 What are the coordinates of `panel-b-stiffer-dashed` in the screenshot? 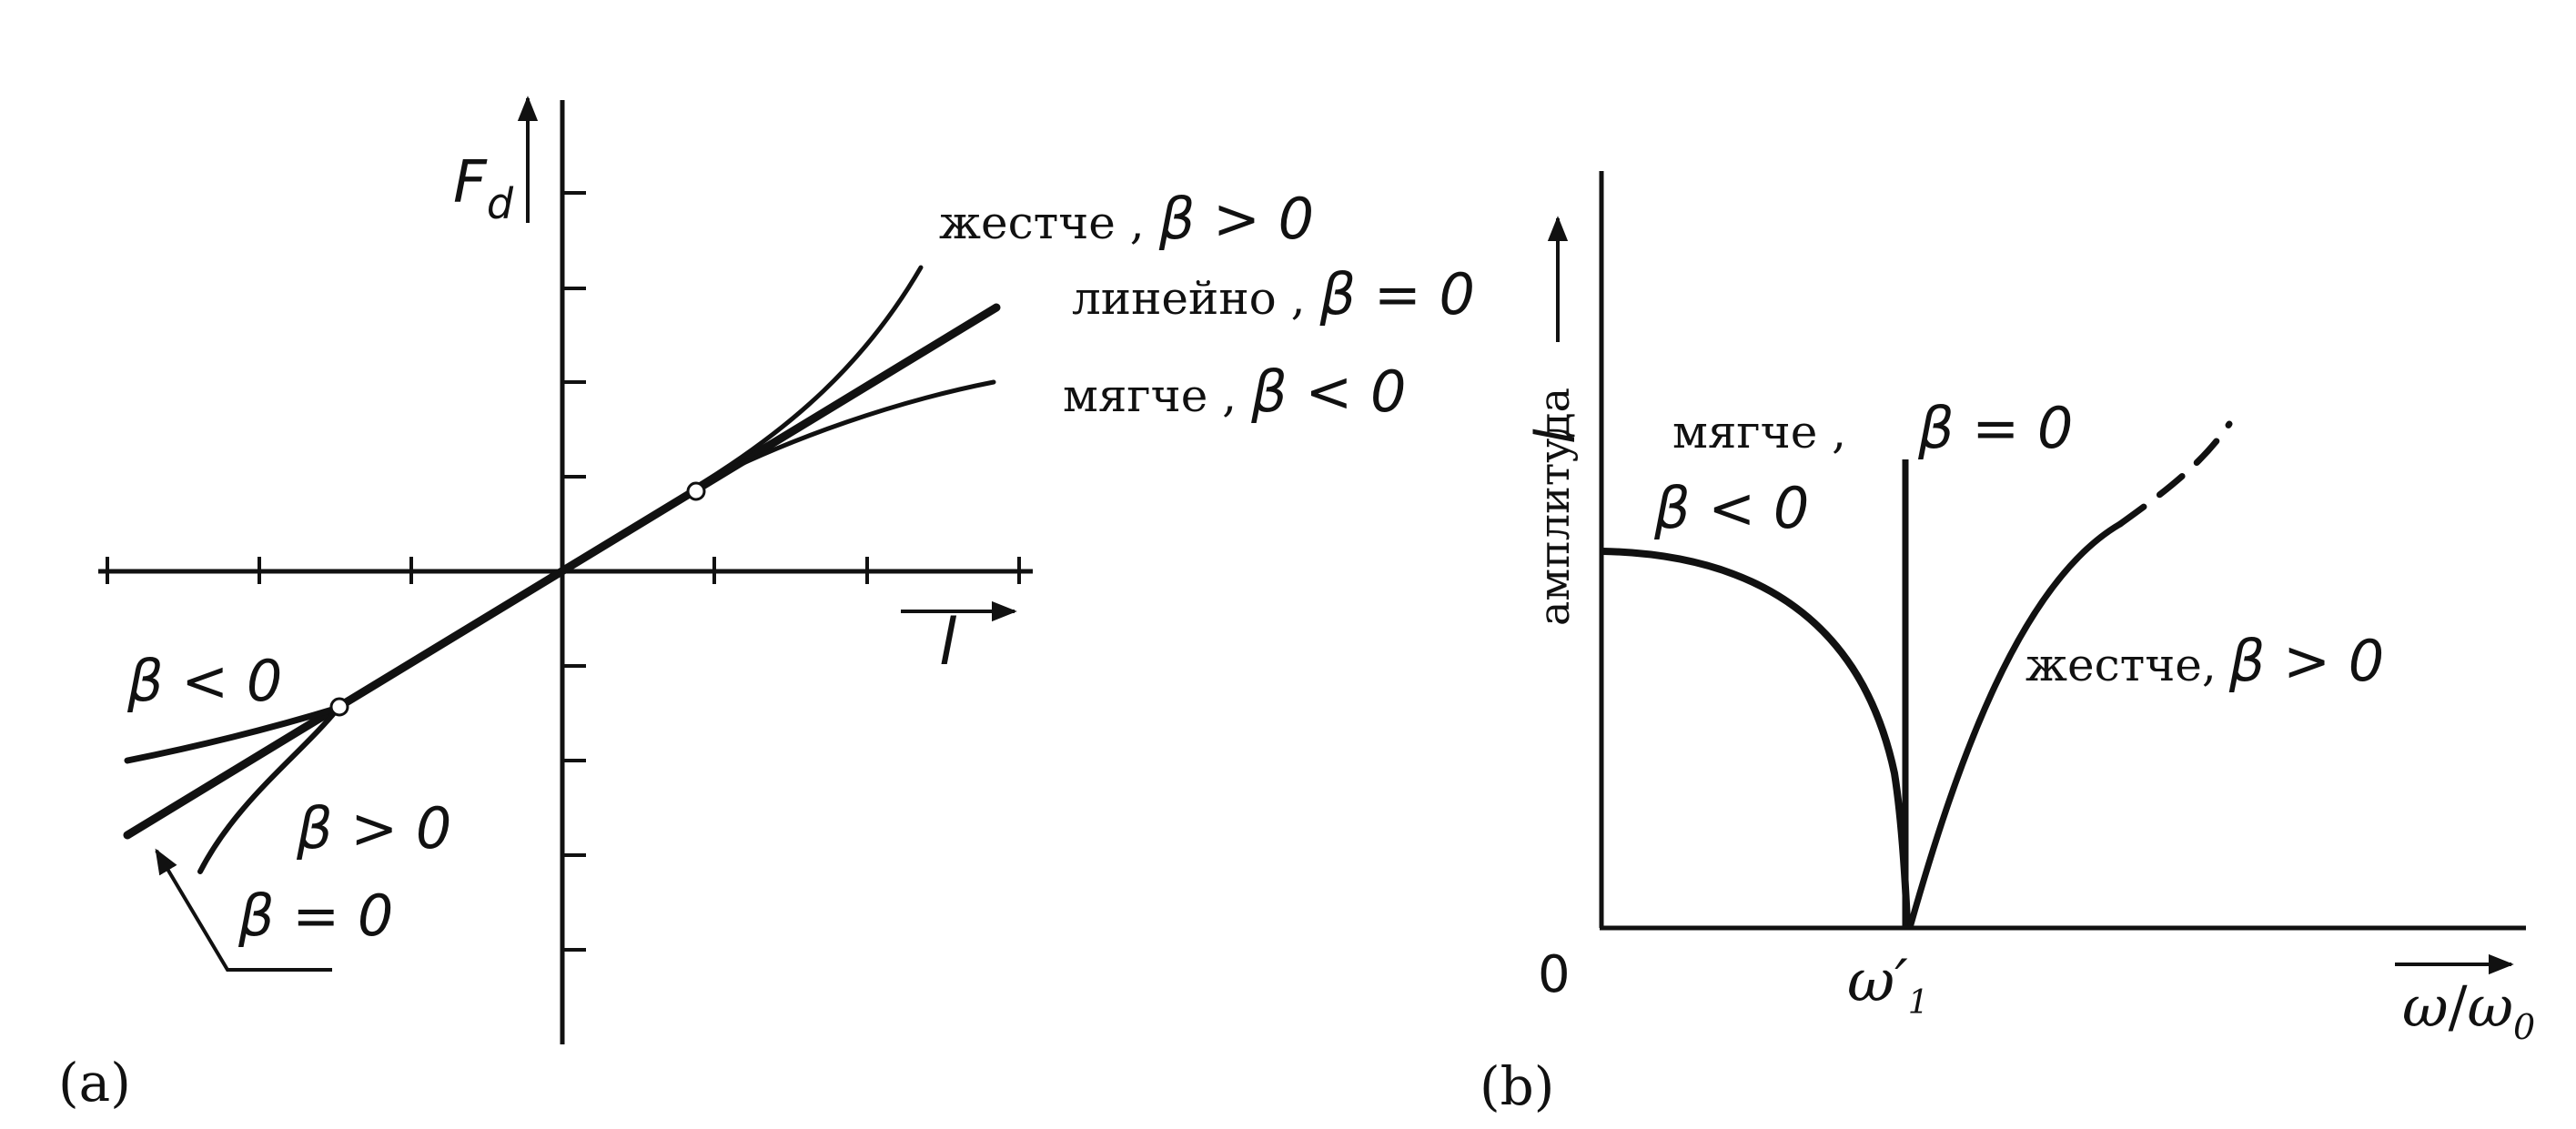 It's located at (2174, 474).